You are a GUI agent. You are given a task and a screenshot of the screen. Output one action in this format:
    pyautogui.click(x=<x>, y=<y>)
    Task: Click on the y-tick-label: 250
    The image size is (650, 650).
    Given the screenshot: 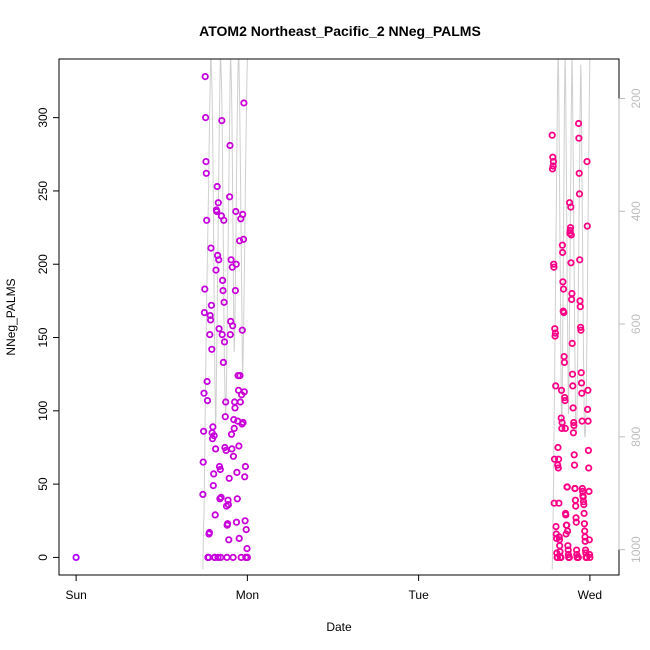 What is the action you would take?
    pyautogui.click(x=43, y=191)
    